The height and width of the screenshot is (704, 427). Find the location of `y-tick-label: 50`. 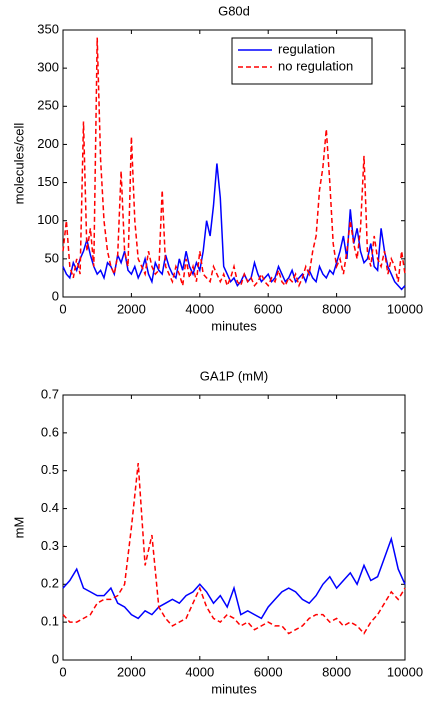

y-tick-label: 50 is located at coordinates (52, 257).